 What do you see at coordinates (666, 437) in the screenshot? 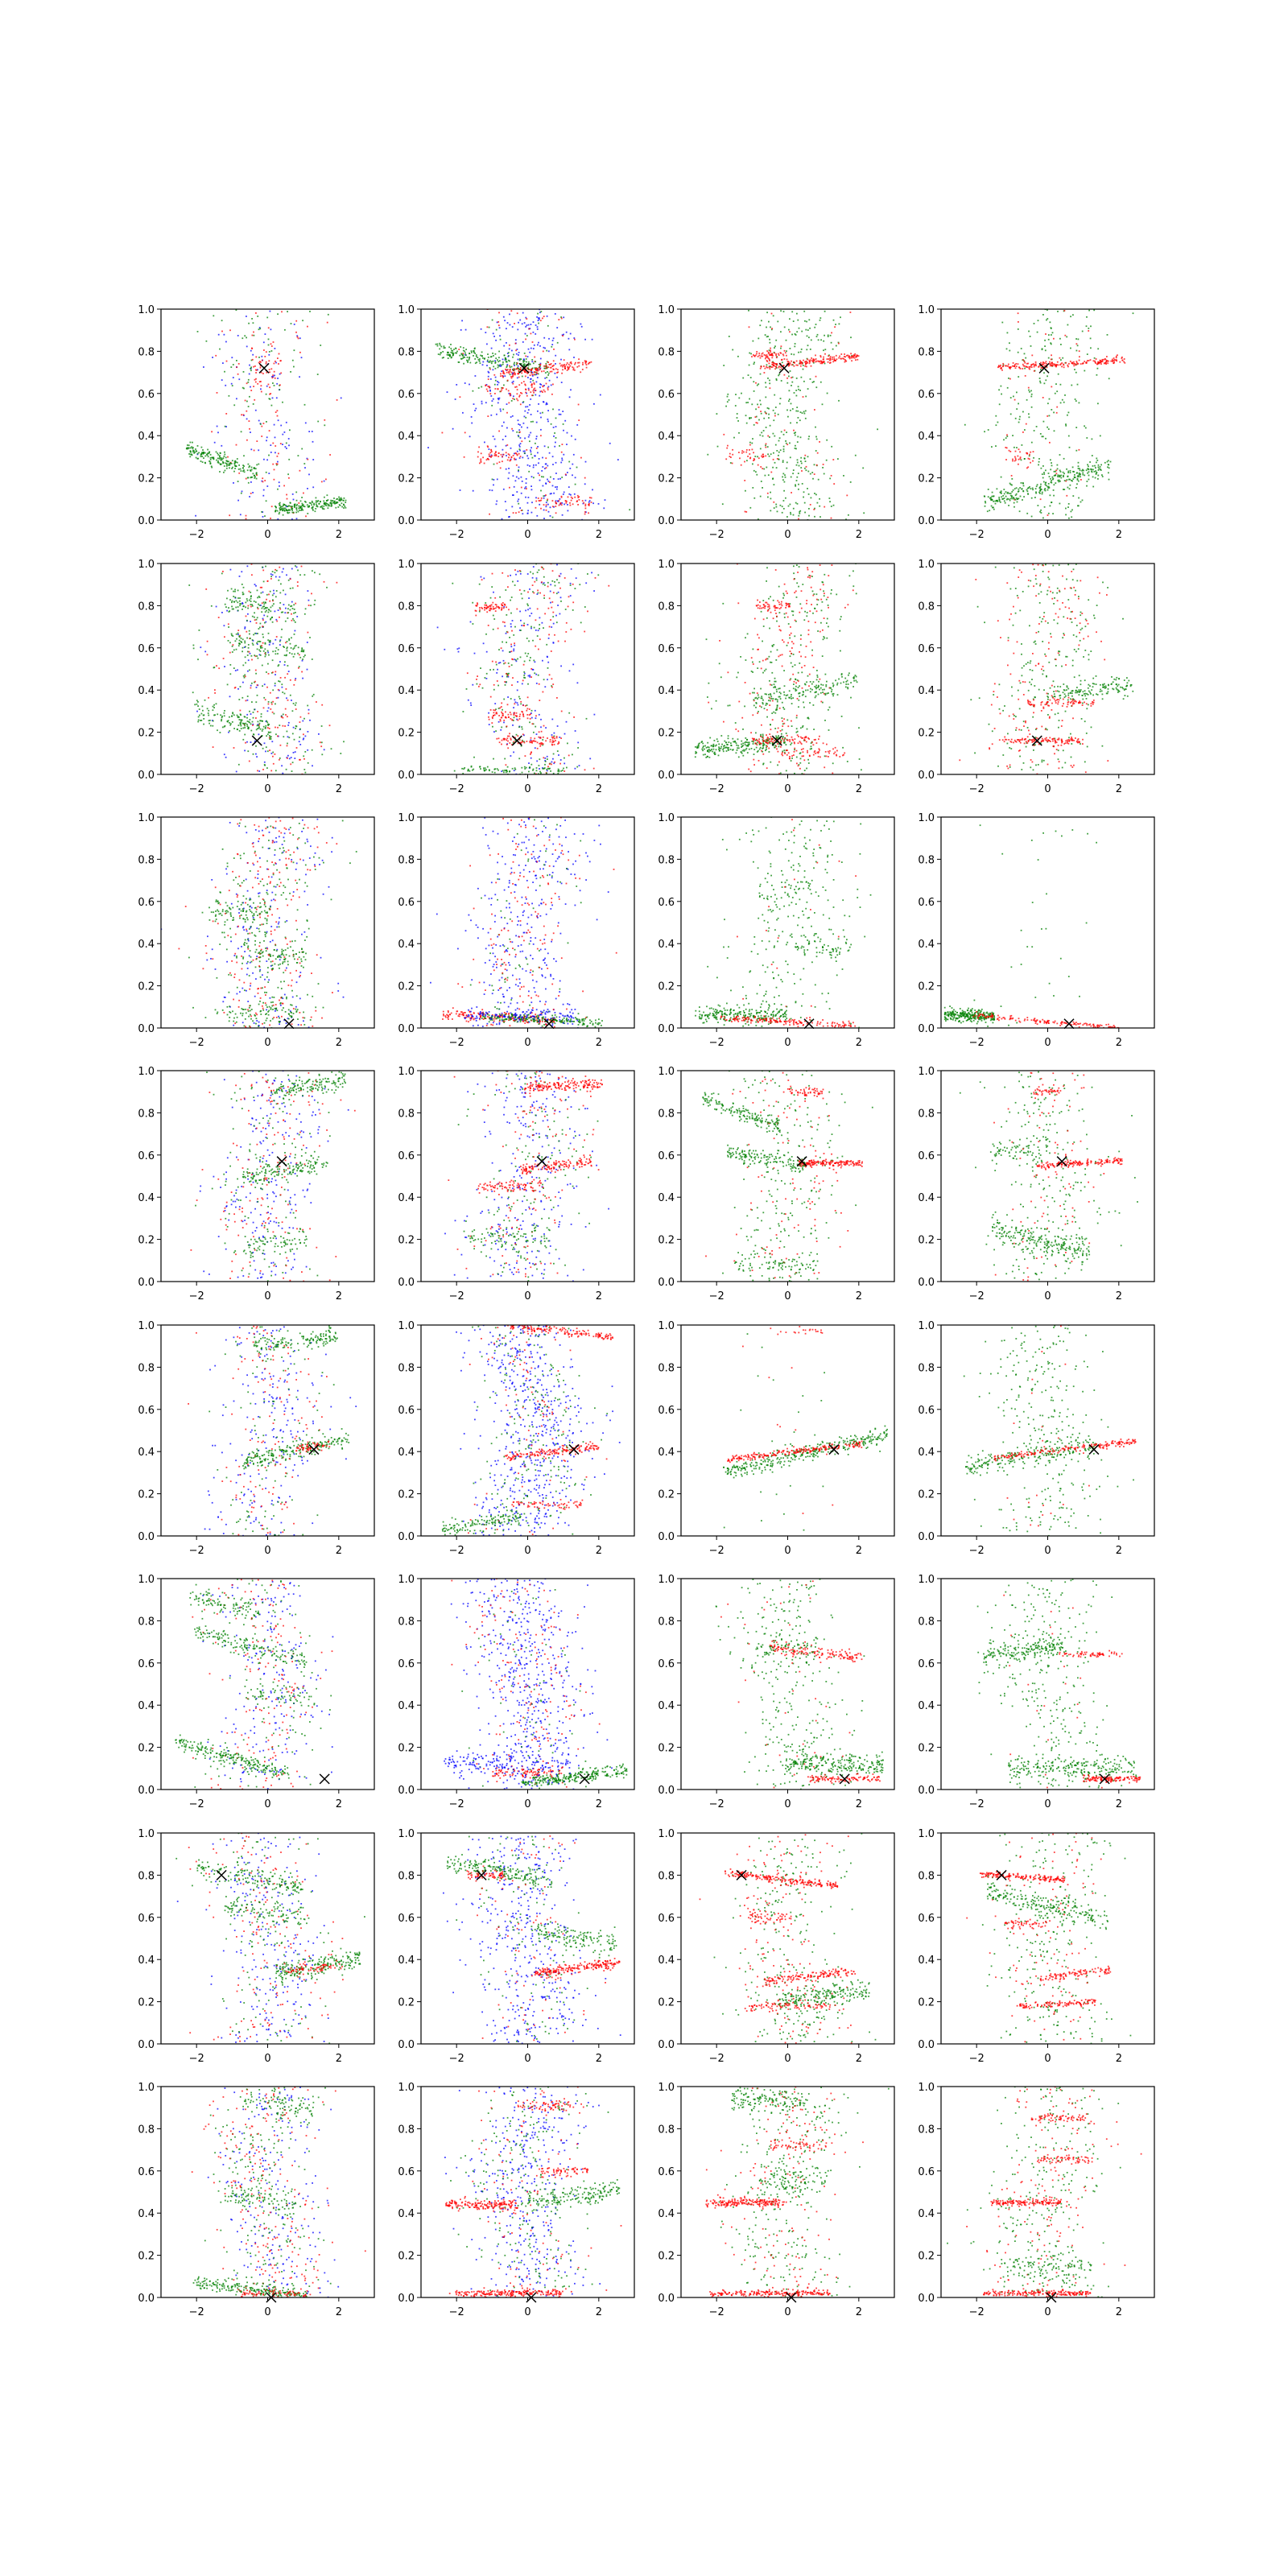
I see `y-tick-label: 0.4` at bounding box center [666, 437].